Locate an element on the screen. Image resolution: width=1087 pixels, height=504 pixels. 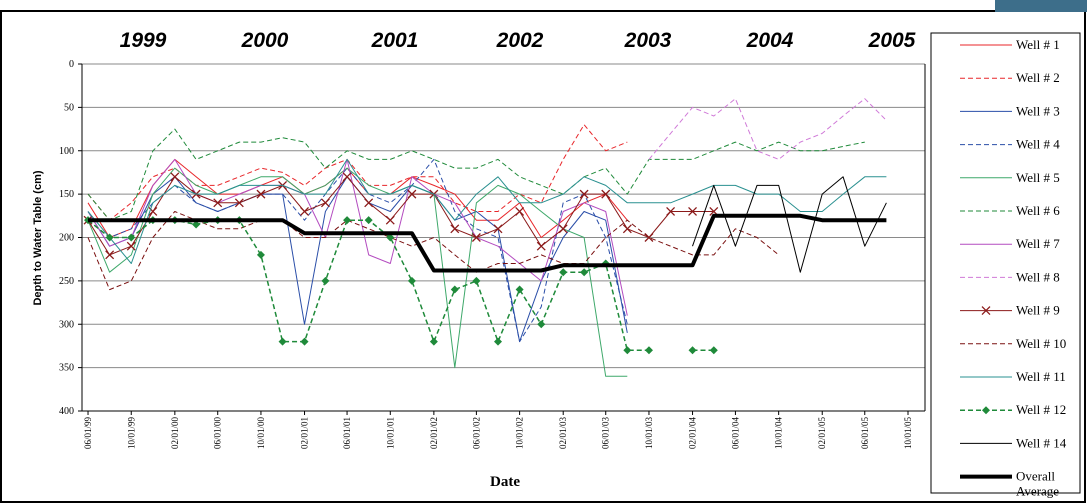
legend-label: Well # 9 is located at coordinates (1038, 310).